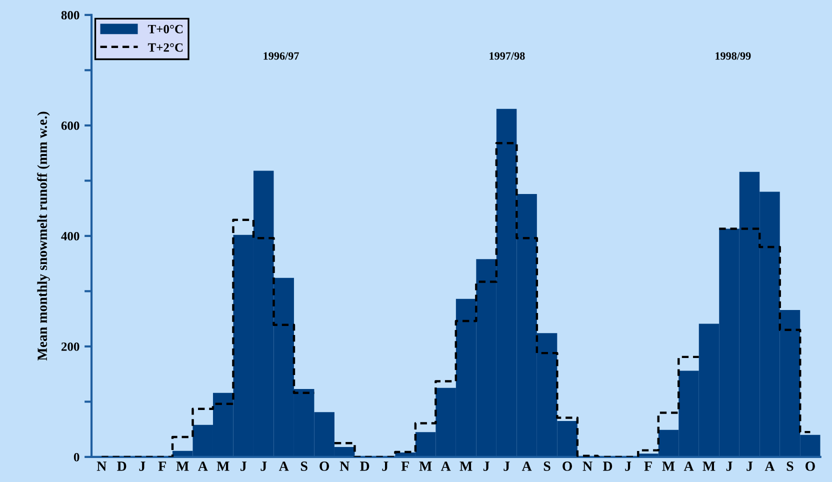  What do you see at coordinates (165, 47) in the screenshot?
I see `legend-label: T+2°C` at bounding box center [165, 47].